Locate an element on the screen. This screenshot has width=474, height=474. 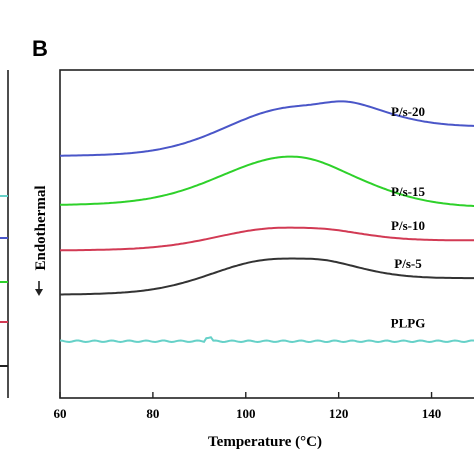
x-tick-label: 80 is located at coordinates (152, 413).